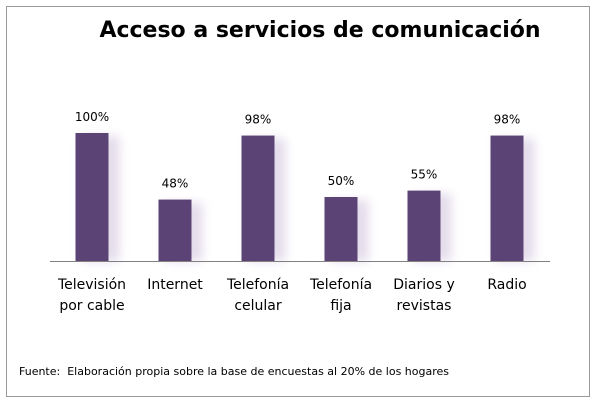  I want to click on category-label: Internet, so click(175, 285).